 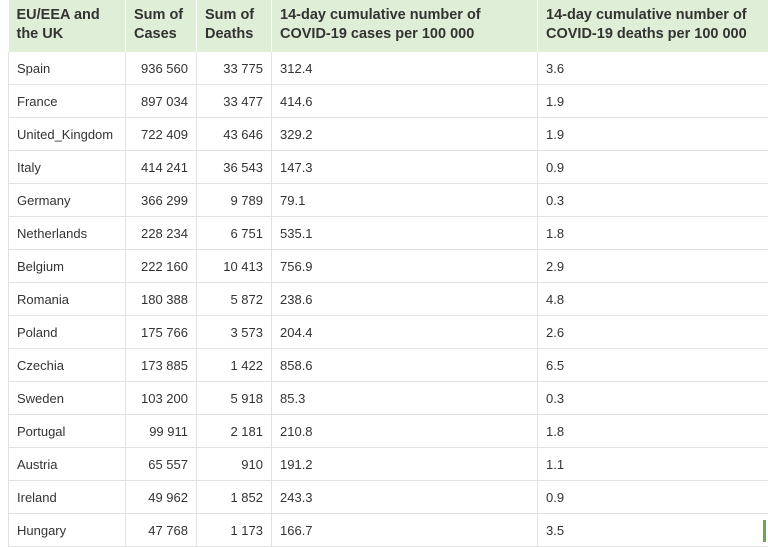 I want to click on table-cell: 858.6, so click(x=405, y=365).